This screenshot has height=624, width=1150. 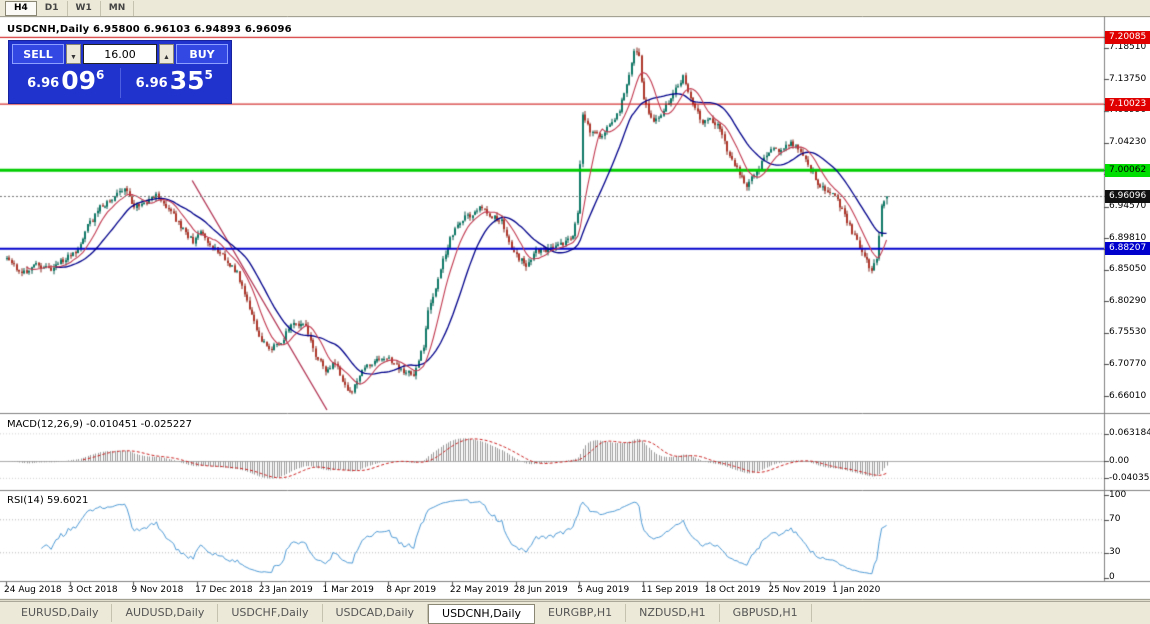 What do you see at coordinates (118, 8) in the screenshot?
I see `timeframe-button-mn: MN` at bounding box center [118, 8].